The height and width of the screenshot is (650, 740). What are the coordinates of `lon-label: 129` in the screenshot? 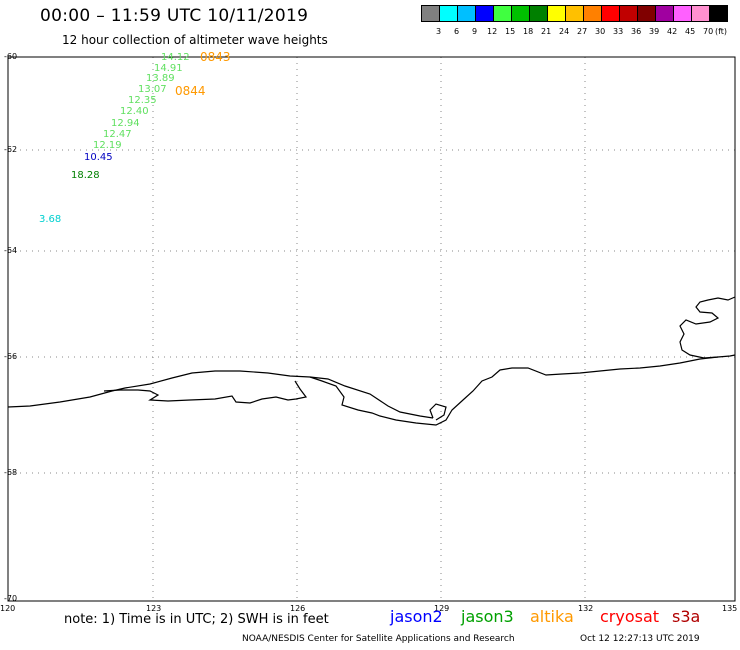 It's located at (442, 608).